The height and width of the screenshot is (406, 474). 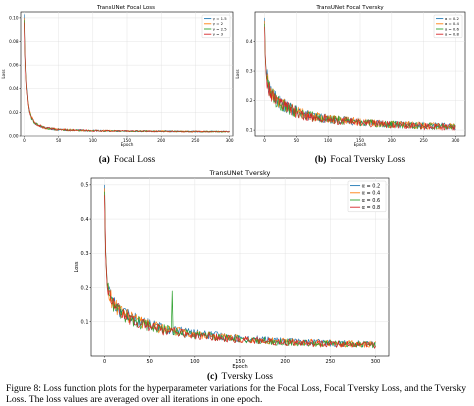 I want to click on subcaption-text: Tversky Loss, so click(x=248, y=377).